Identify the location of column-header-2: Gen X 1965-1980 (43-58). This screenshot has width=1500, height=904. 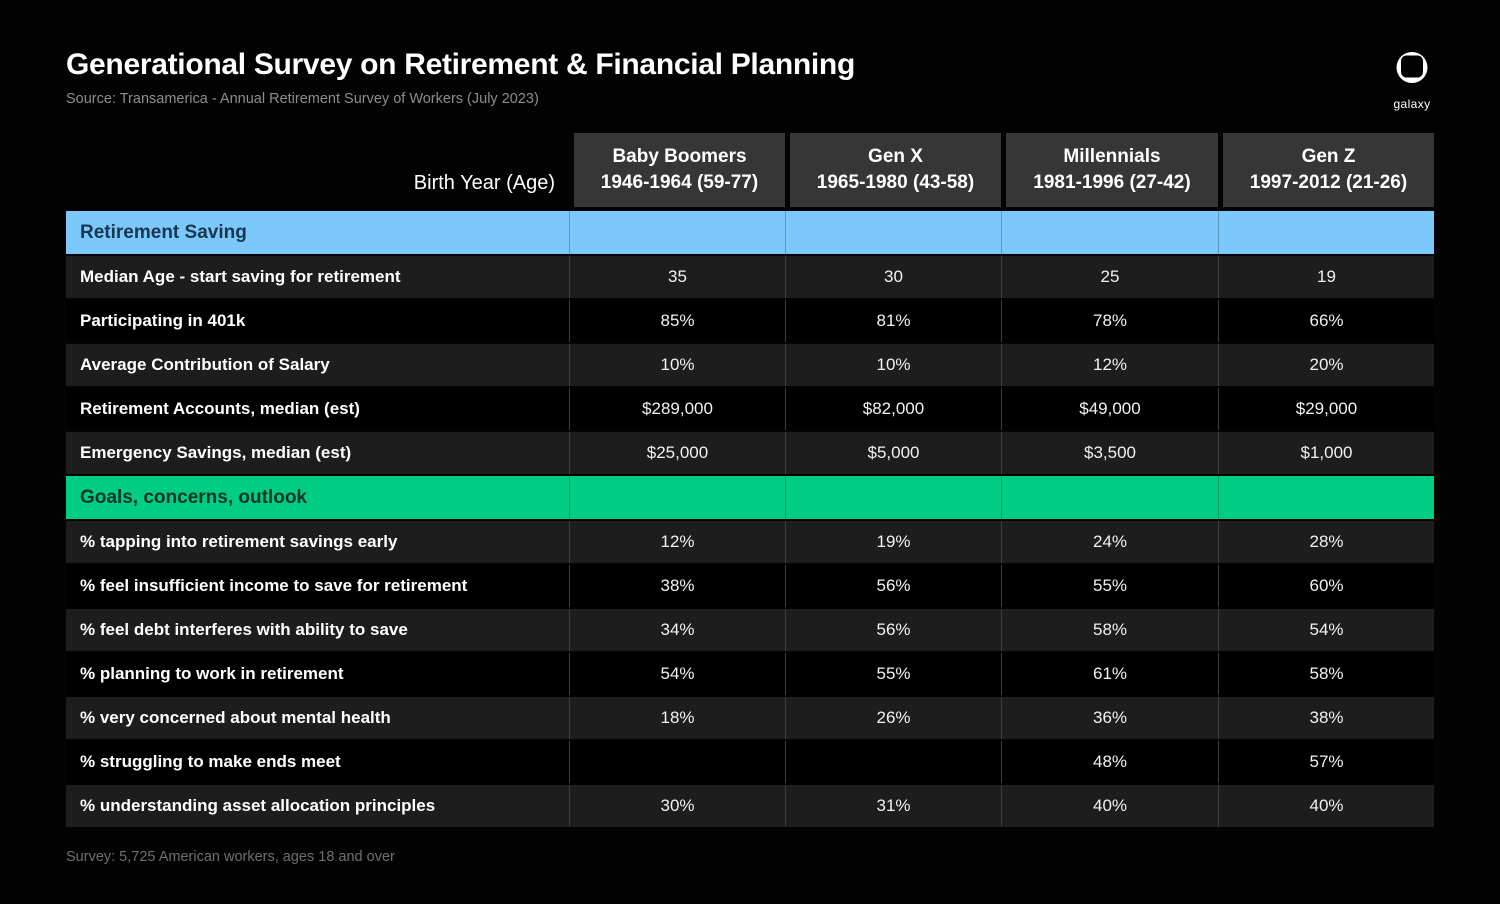
(893, 170).